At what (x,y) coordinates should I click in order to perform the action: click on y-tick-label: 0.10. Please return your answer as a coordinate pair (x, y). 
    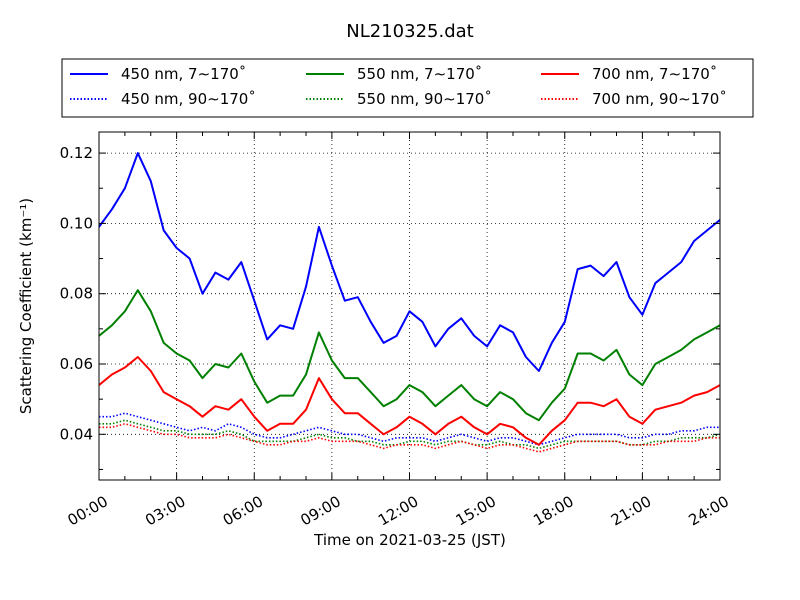
    Looking at the image, I should click on (76, 223).